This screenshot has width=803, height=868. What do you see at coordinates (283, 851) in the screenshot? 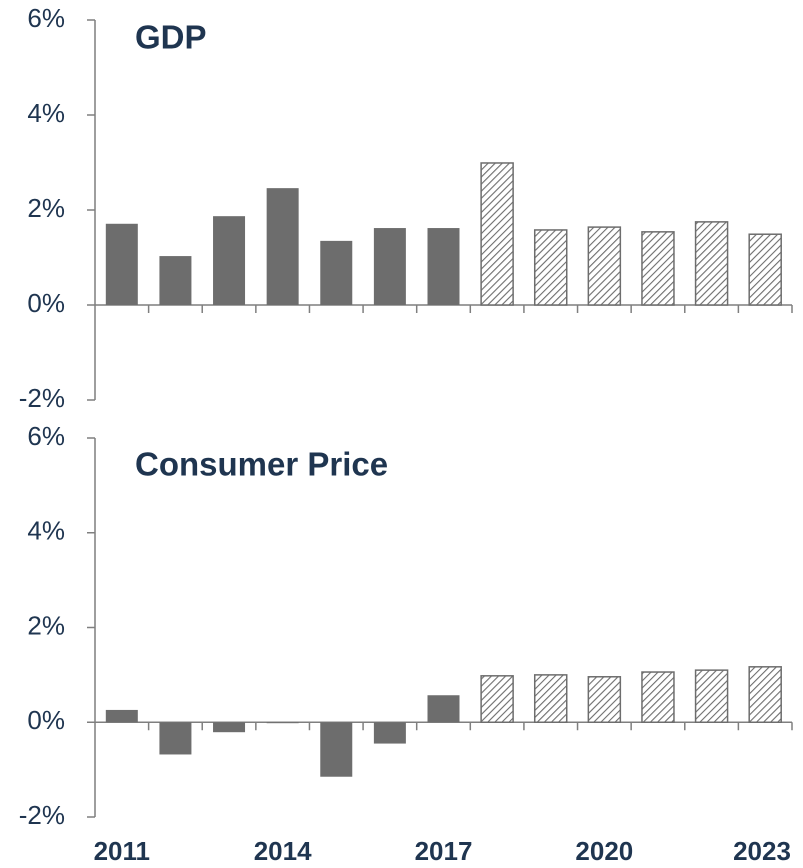
I see `x-tick-label: 2014` at bounding box center [283, 851].